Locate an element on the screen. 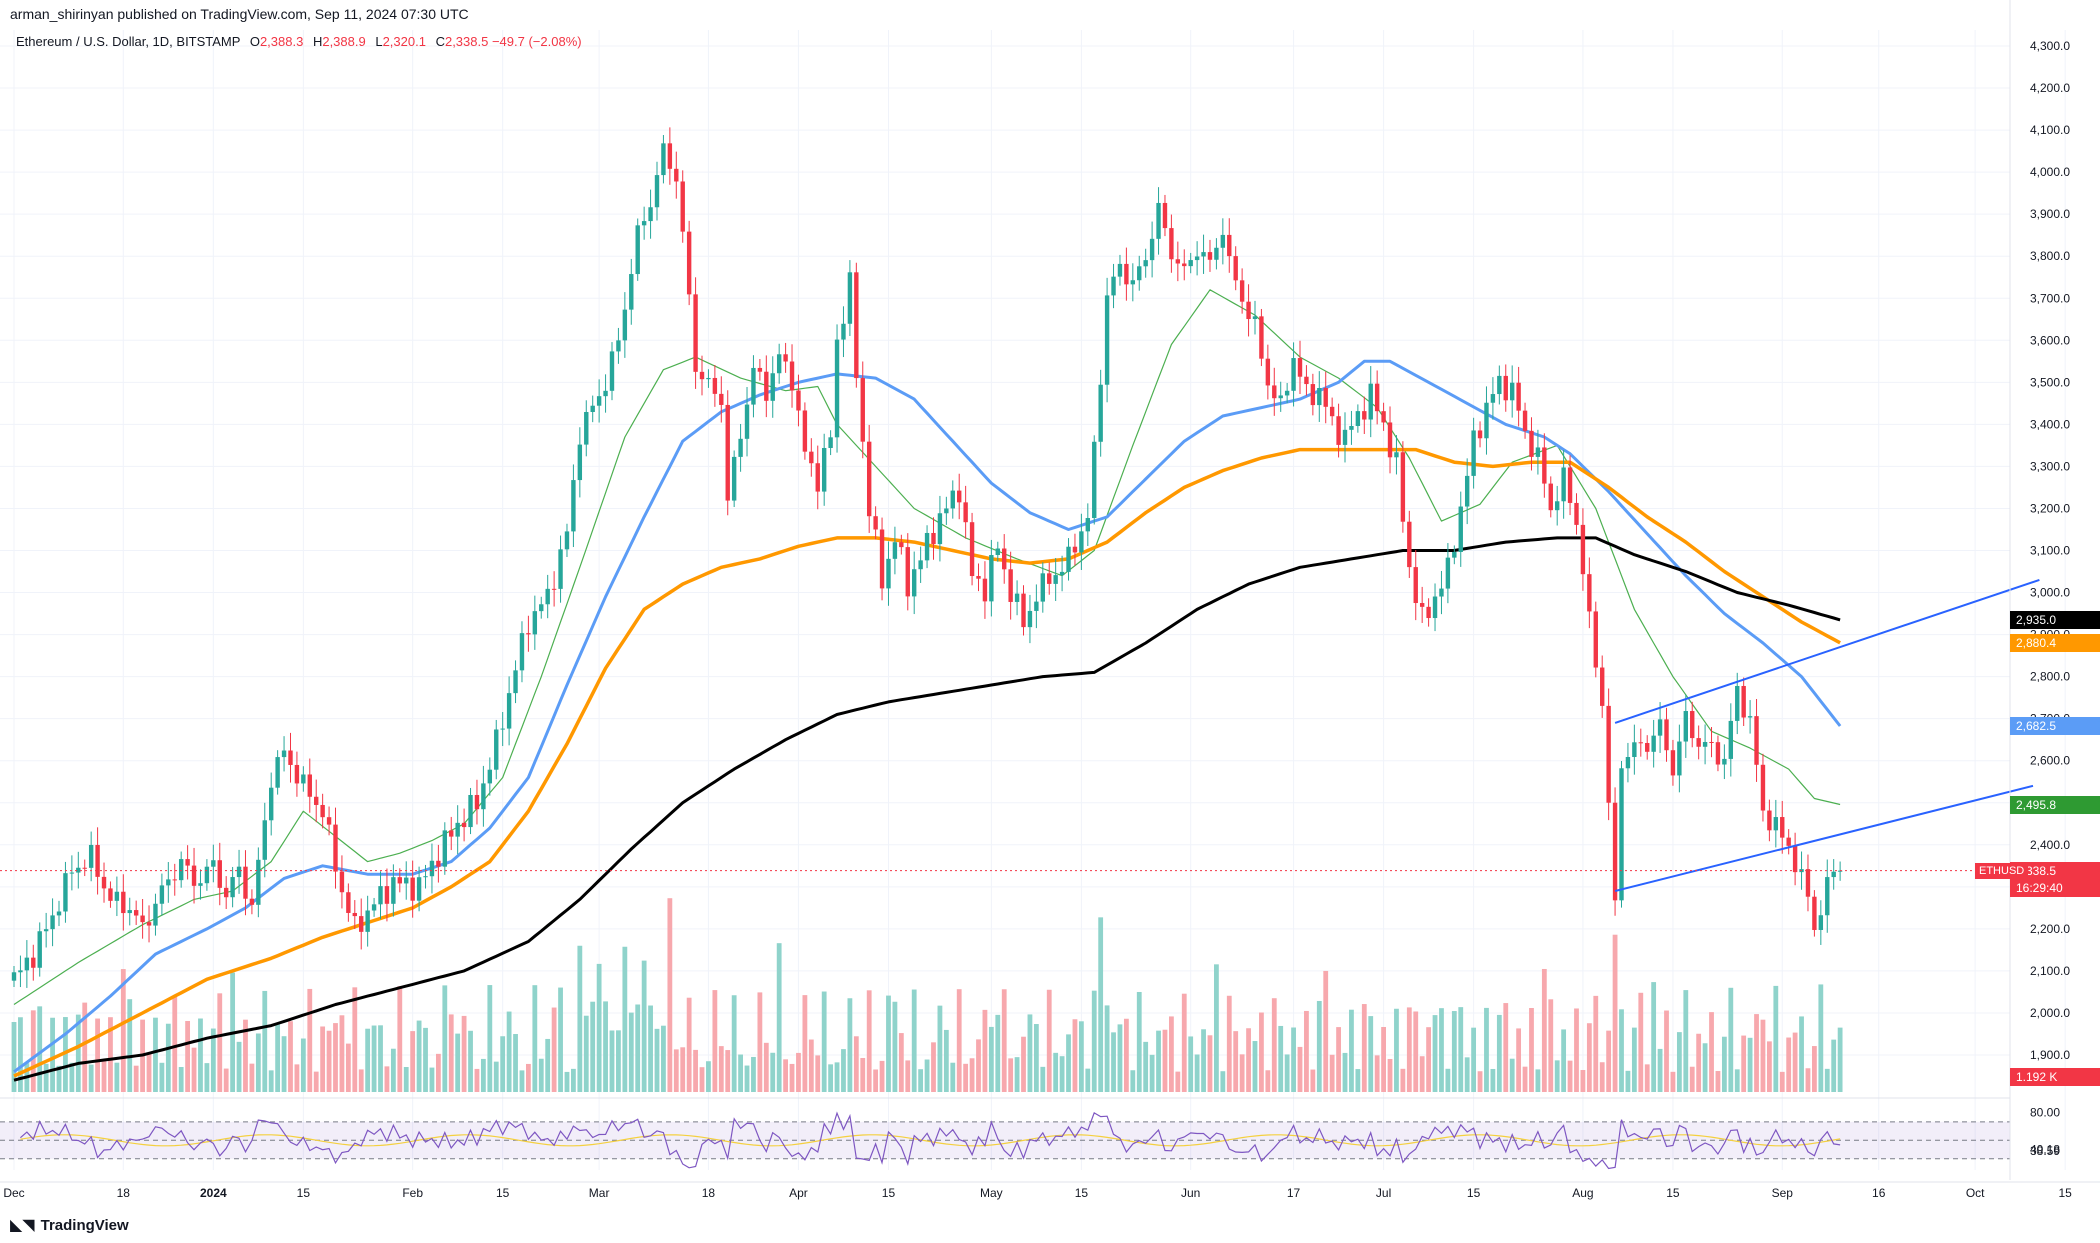 The width and height of the screenshot is (2100, 1243). rsi-pane is located at coordinates (1005, 1140).